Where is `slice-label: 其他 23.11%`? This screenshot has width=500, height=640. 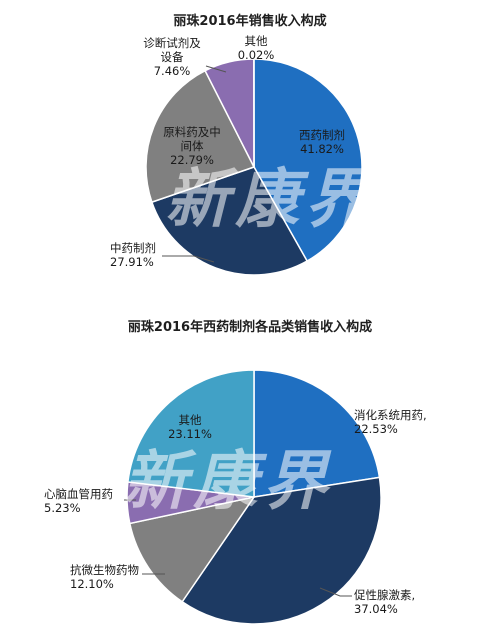 slice-label: 其他 23.11% is located at coordinates (190, 427).